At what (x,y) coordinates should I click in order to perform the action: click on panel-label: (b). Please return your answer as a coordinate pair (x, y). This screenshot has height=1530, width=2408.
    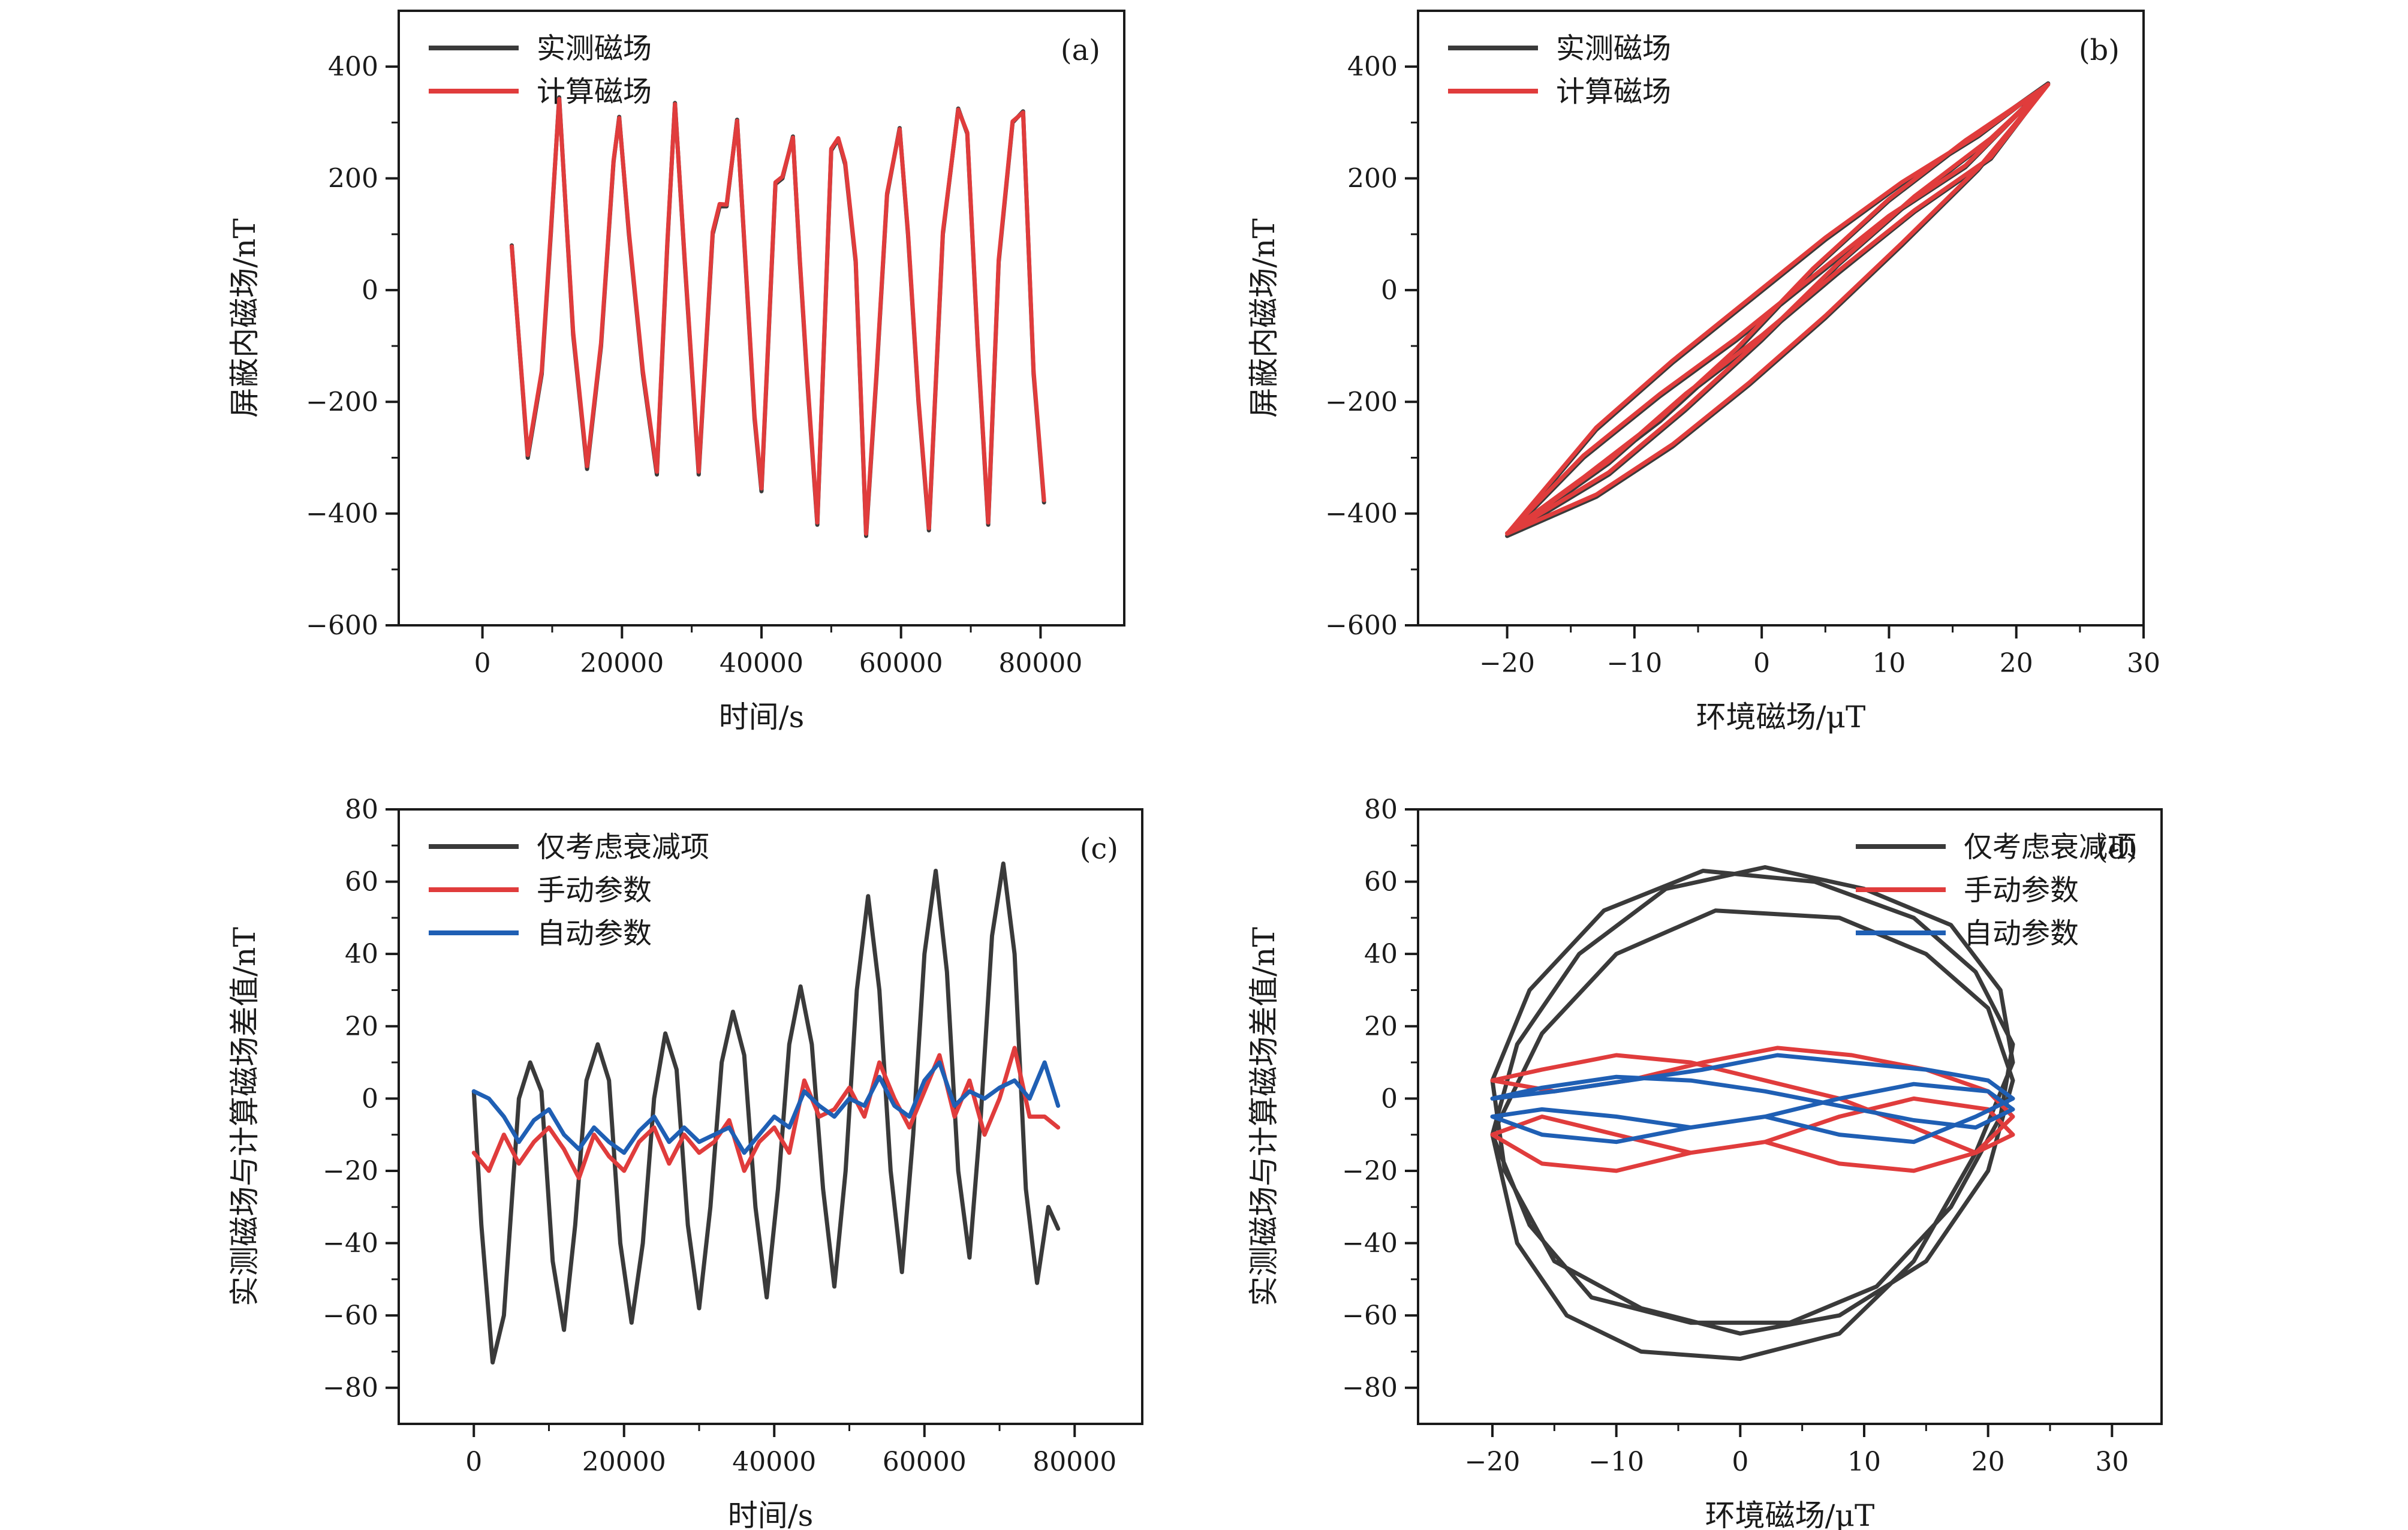
    Looking at the image, I should click on (2099, 50).